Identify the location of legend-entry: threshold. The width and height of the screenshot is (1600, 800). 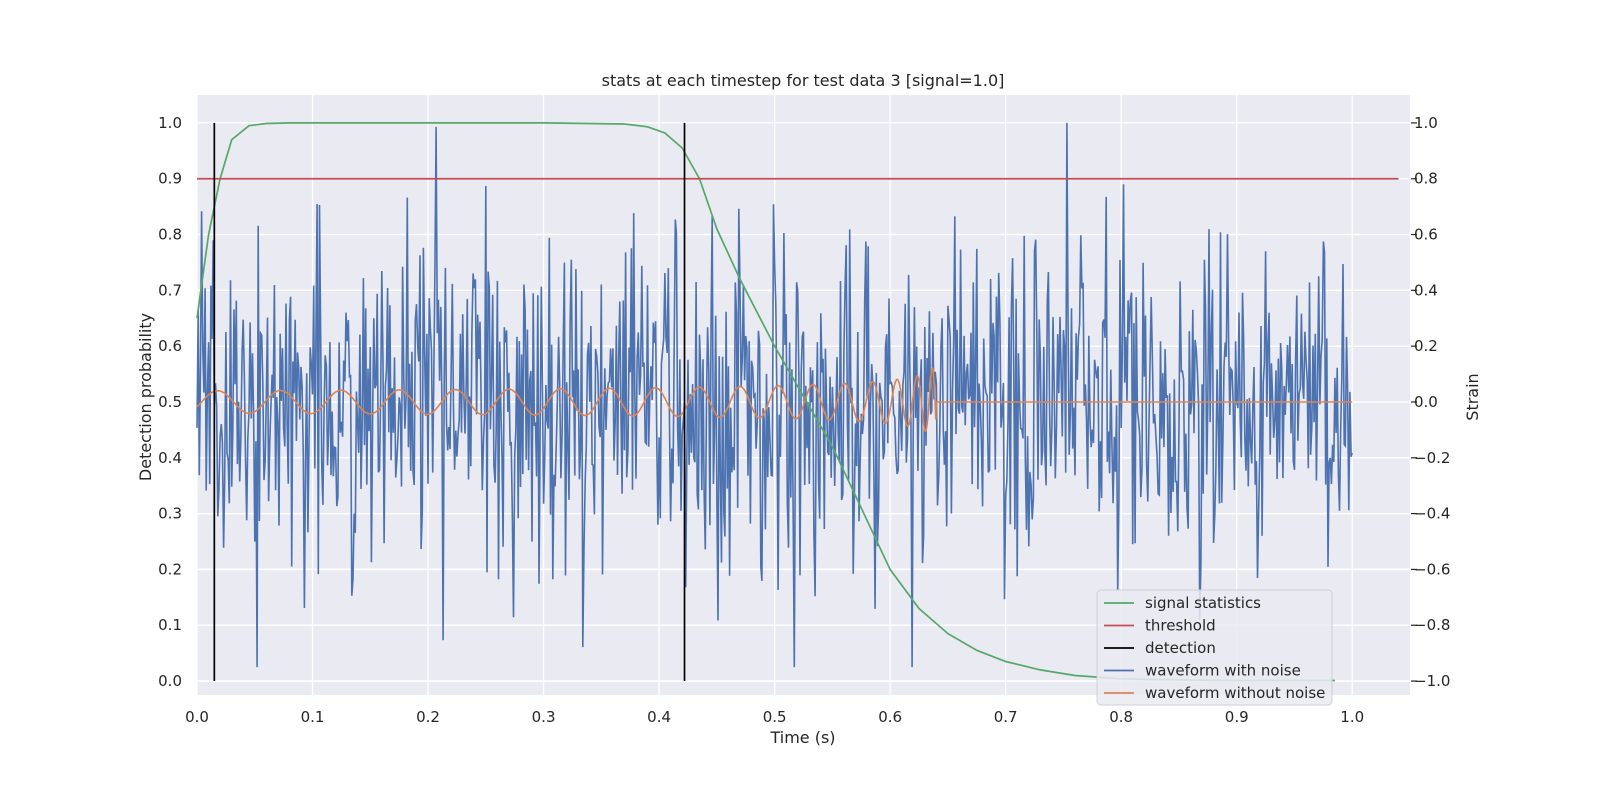
(1180, 626).